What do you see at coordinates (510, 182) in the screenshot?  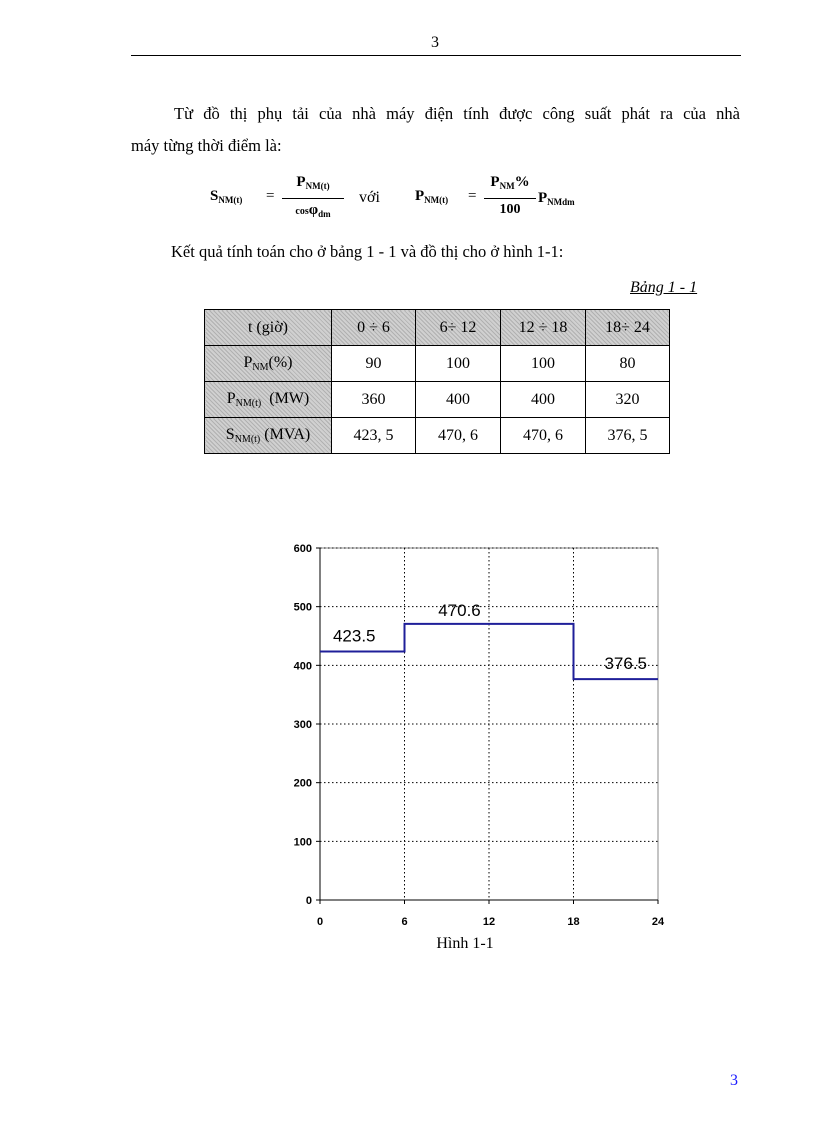 I see `formula-fraction-2-numerator: PNM%` at bounding box center [510, 182].